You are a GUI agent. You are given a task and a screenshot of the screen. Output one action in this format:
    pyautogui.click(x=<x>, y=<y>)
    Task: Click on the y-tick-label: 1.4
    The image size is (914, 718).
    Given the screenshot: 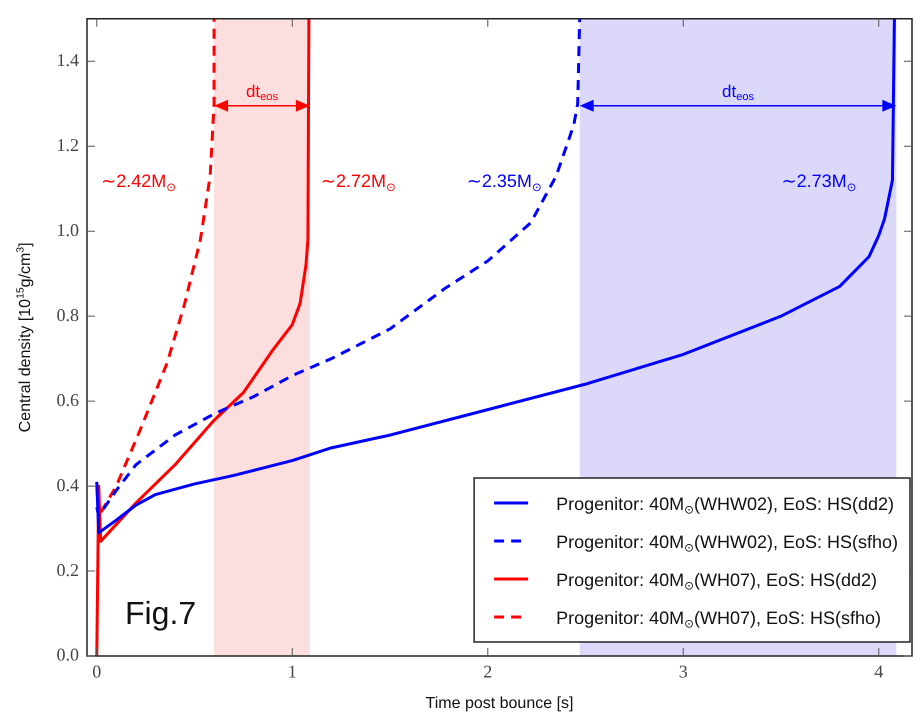 What is the action you would take?
    pyautogui.click(x=67, y=60)
    